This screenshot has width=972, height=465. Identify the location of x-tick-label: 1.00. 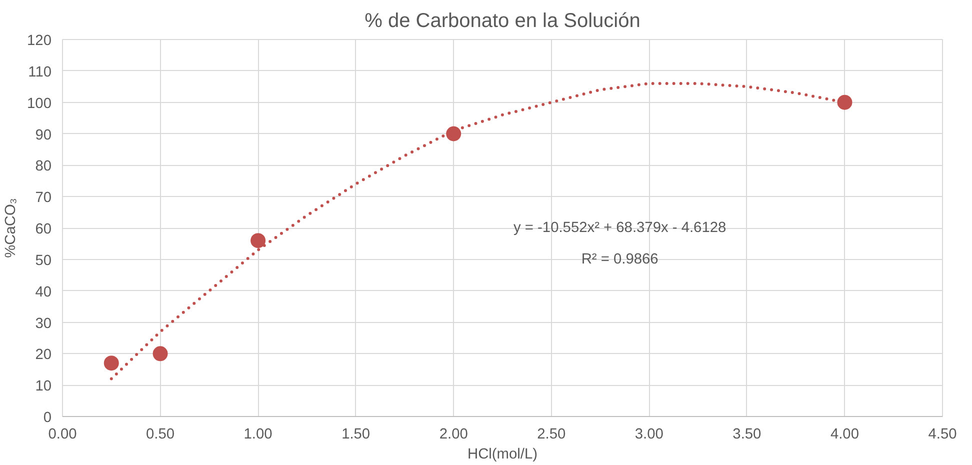
(258, 434).